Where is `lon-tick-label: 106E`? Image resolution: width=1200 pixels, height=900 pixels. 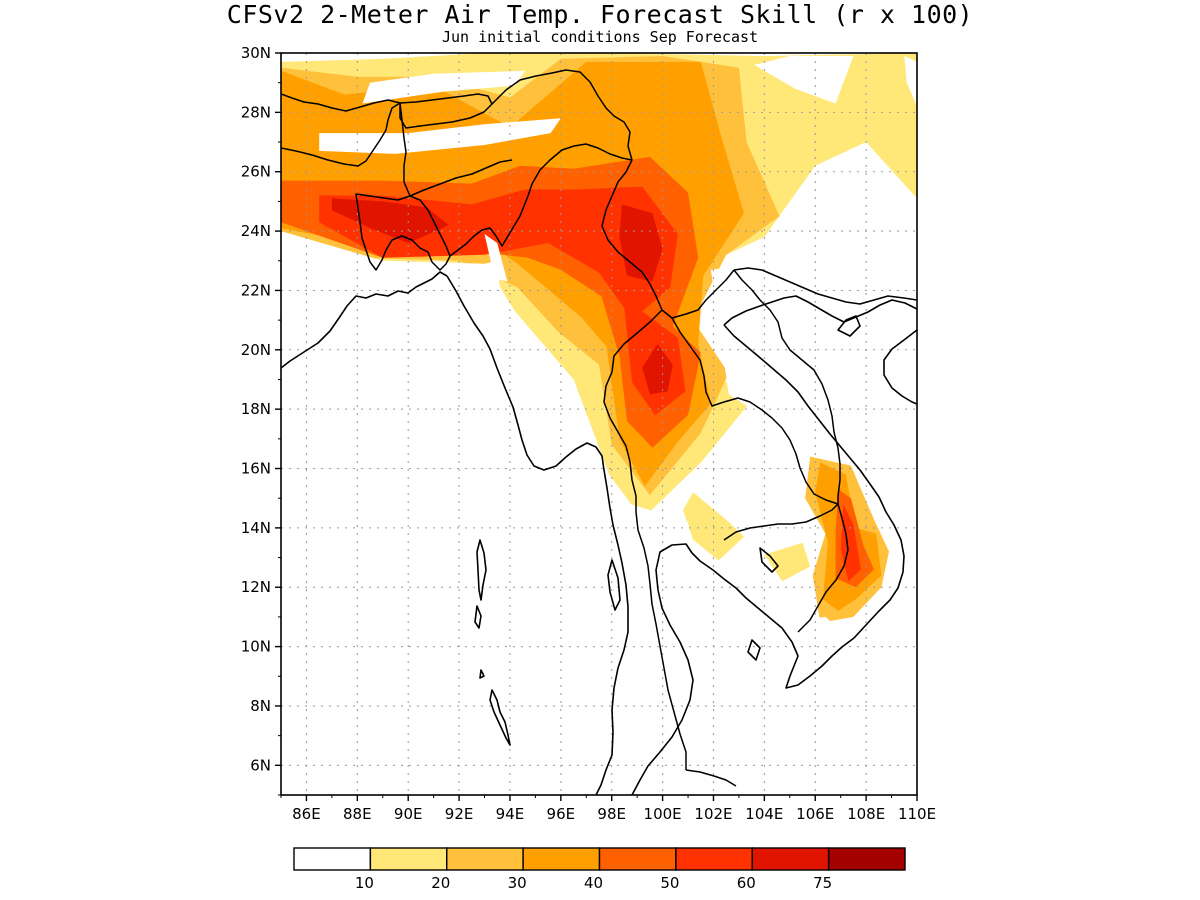 lon-tick-label: 106E is located at coordinates (815, 814).